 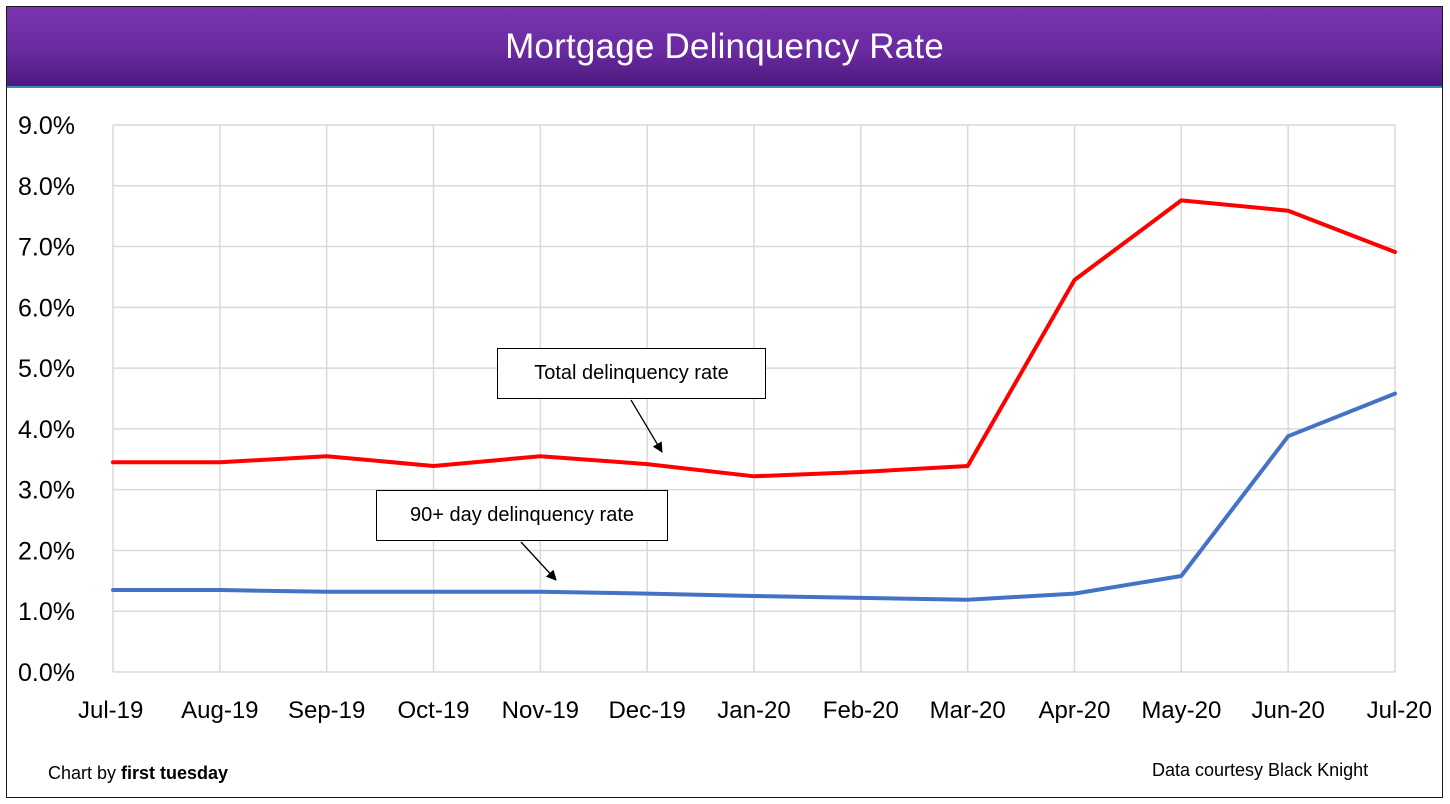 What do you see at coordinates (46, 399) in the screenshot?
I see `y-axis-ticks: 0.0% 1.0% 2.0% 3.0% 4.0% 5.0% 6.0% 7.0% 8.0% 9.0%` at bounding box center [46, 399].